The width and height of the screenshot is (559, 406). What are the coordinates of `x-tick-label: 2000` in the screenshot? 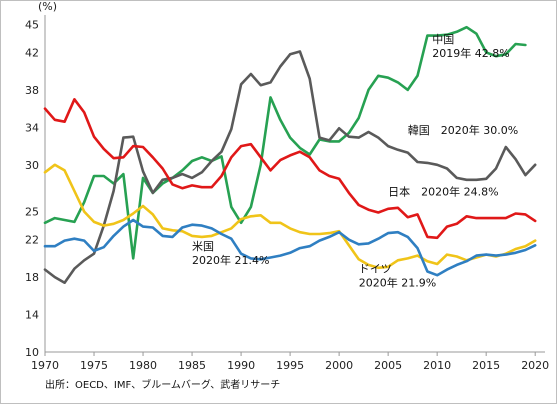 It's located at (339, 365).